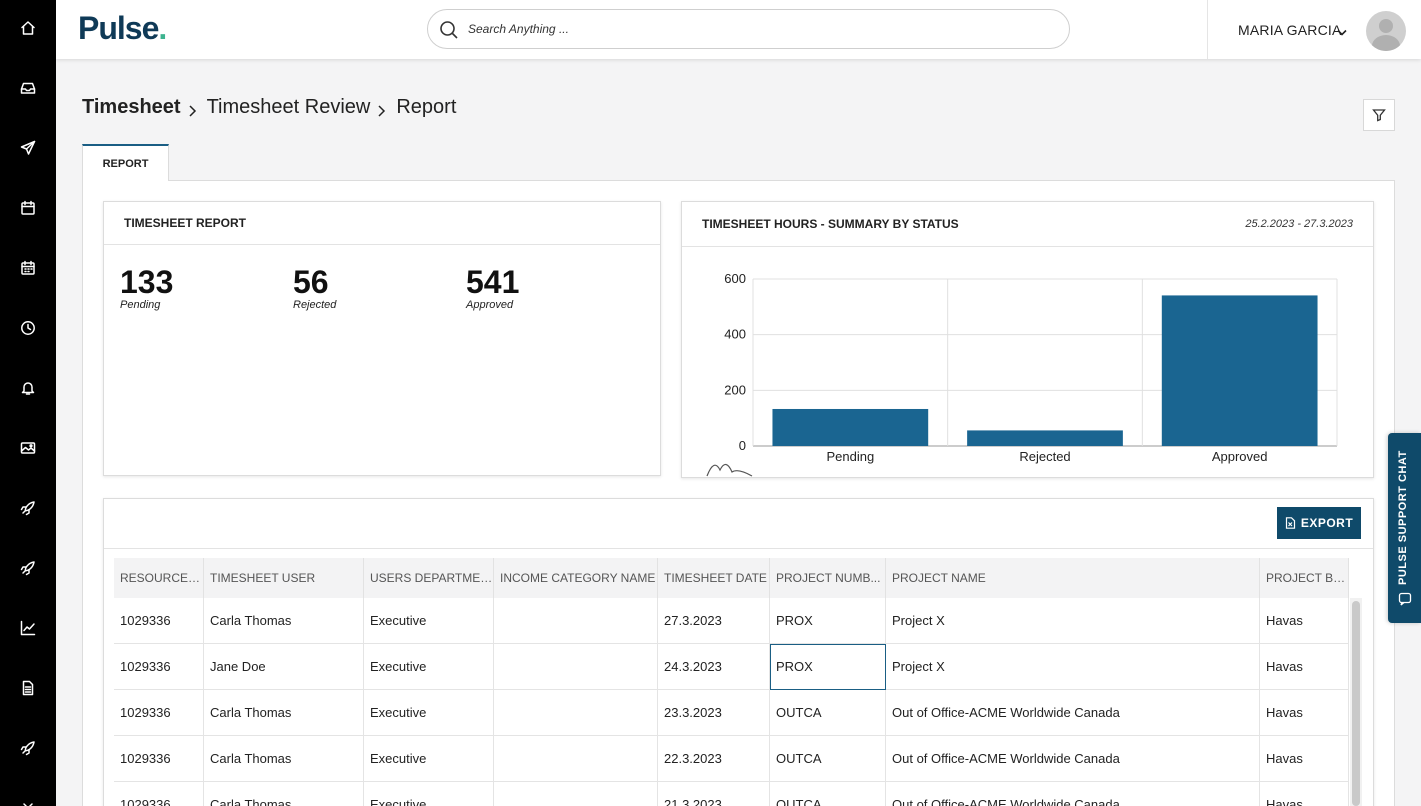  I want to click on breadcrumb-timesheet-review: Timesheet Review, so click(288, 107).